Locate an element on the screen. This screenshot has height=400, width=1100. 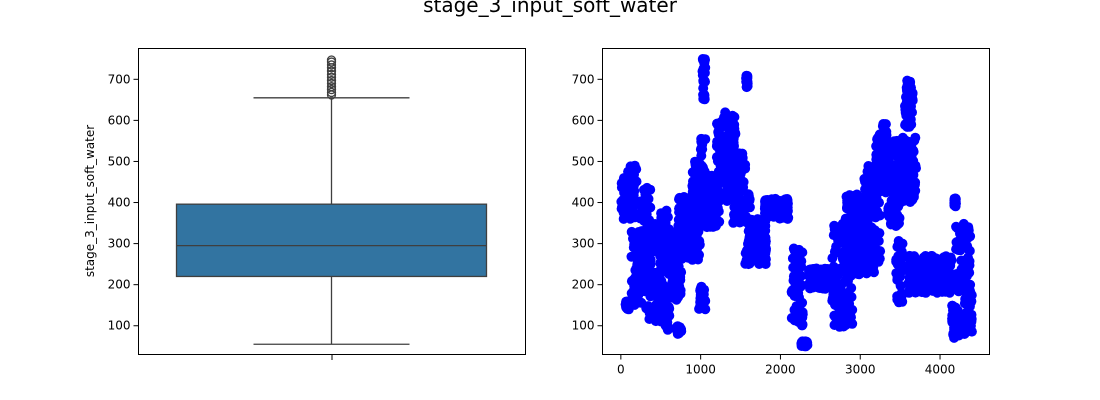
scatter-y-tick-label: 200 is located at coordinates (583, 285).